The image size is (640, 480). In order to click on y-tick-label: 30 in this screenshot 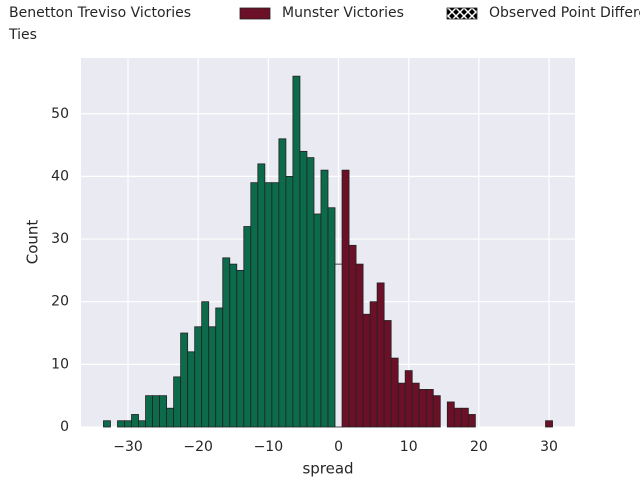, I will do `click(60, 239)`.